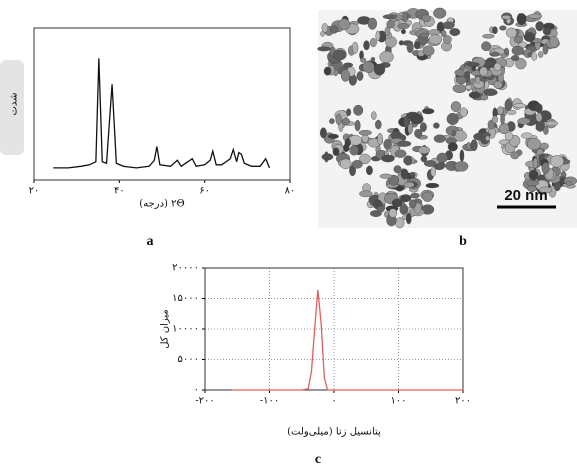 The image size is (577, 470). Describe the element at coordinates (525, 195) in the screenshot. I see `scale-bar-label: 20 nm` at that location.